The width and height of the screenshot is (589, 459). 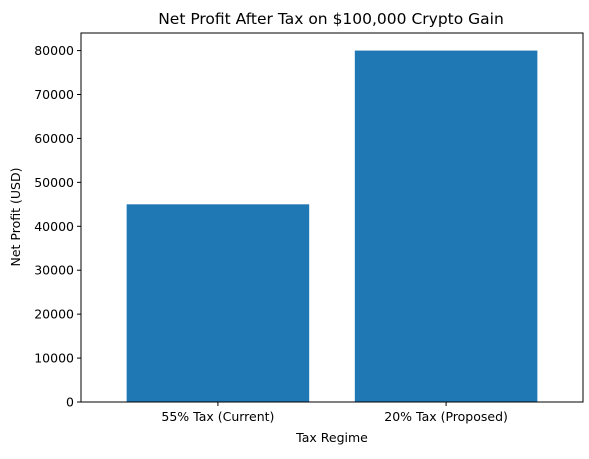 I want to click on y-tick-label-3: 30000, so click(x=54, y=270).